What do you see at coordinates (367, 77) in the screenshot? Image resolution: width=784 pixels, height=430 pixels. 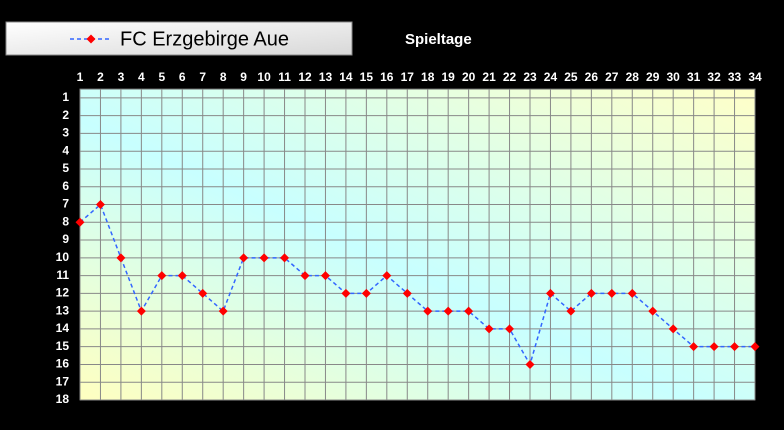 I see `x-tick-label: 15` at bounding box center [367, 77].